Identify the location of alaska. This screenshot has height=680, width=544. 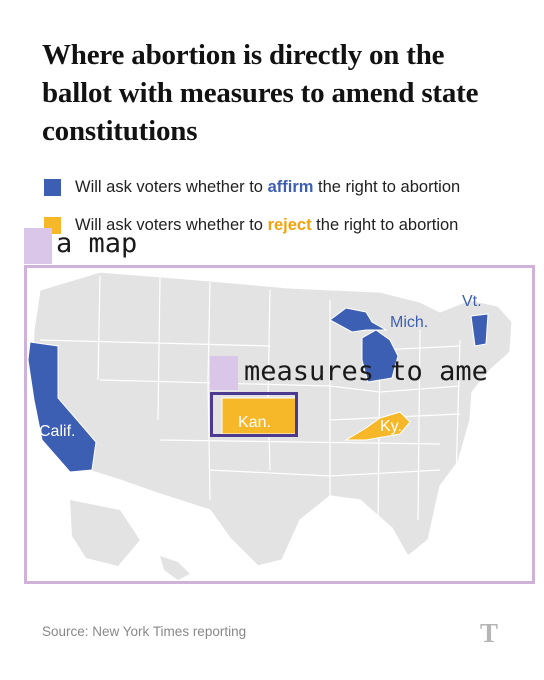
(105, 533).